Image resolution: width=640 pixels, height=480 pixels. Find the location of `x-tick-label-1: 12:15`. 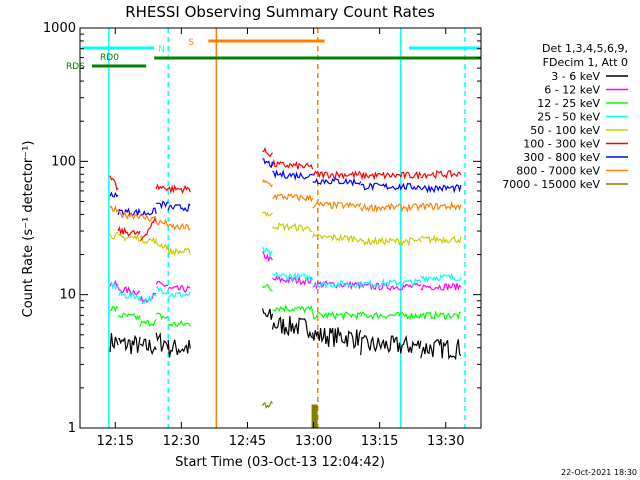

x-tick-label-1: 12:15 is located at coordinates (115, 441).